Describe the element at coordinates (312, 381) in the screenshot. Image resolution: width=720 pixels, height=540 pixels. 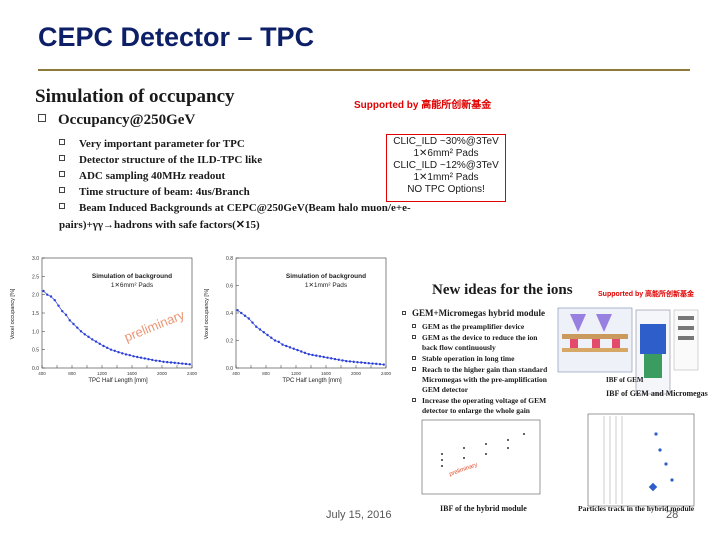
I see `x-axis-label: TPC Half Length [mm]` at that location.